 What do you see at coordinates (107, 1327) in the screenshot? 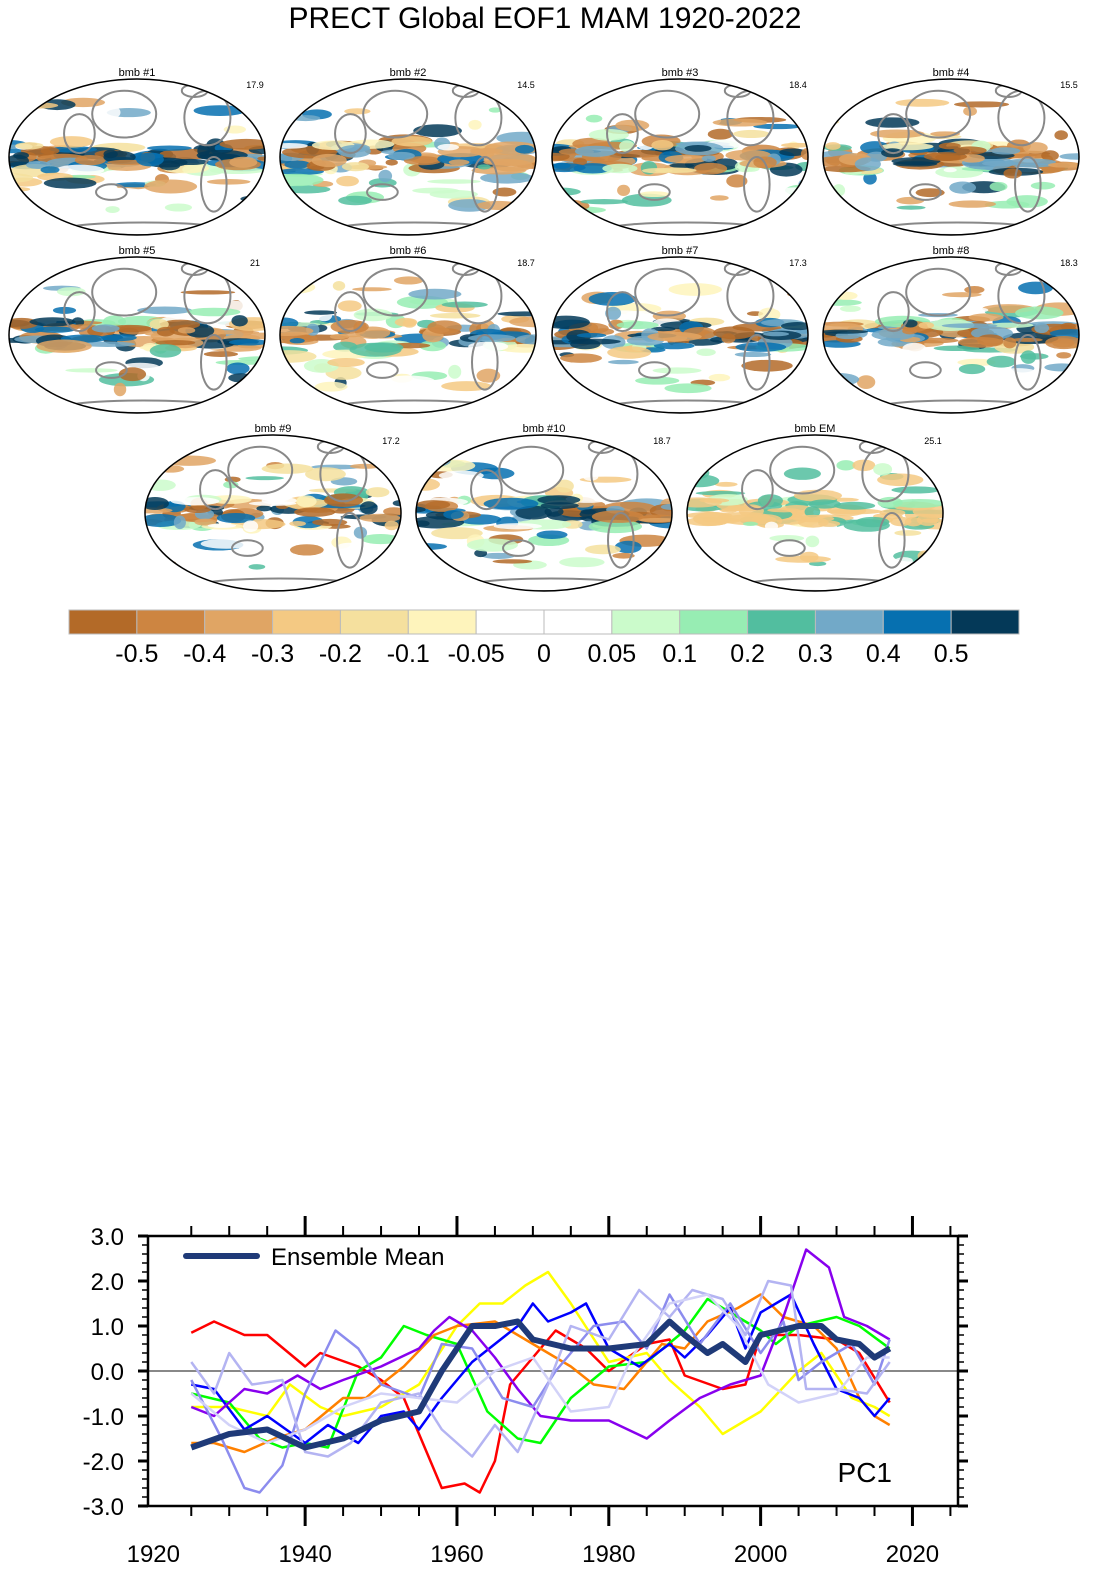
I see `y-tick-label: 1.0` at bounding box center [107, 1327].